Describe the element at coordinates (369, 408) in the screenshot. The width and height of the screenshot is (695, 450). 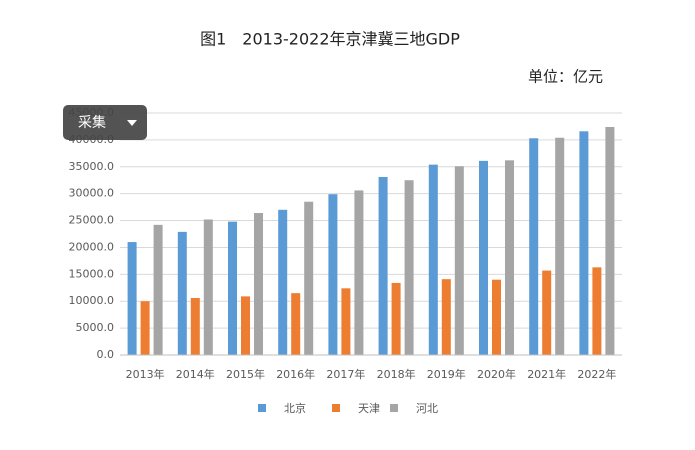
I see `legend-label: 天津` at that location.